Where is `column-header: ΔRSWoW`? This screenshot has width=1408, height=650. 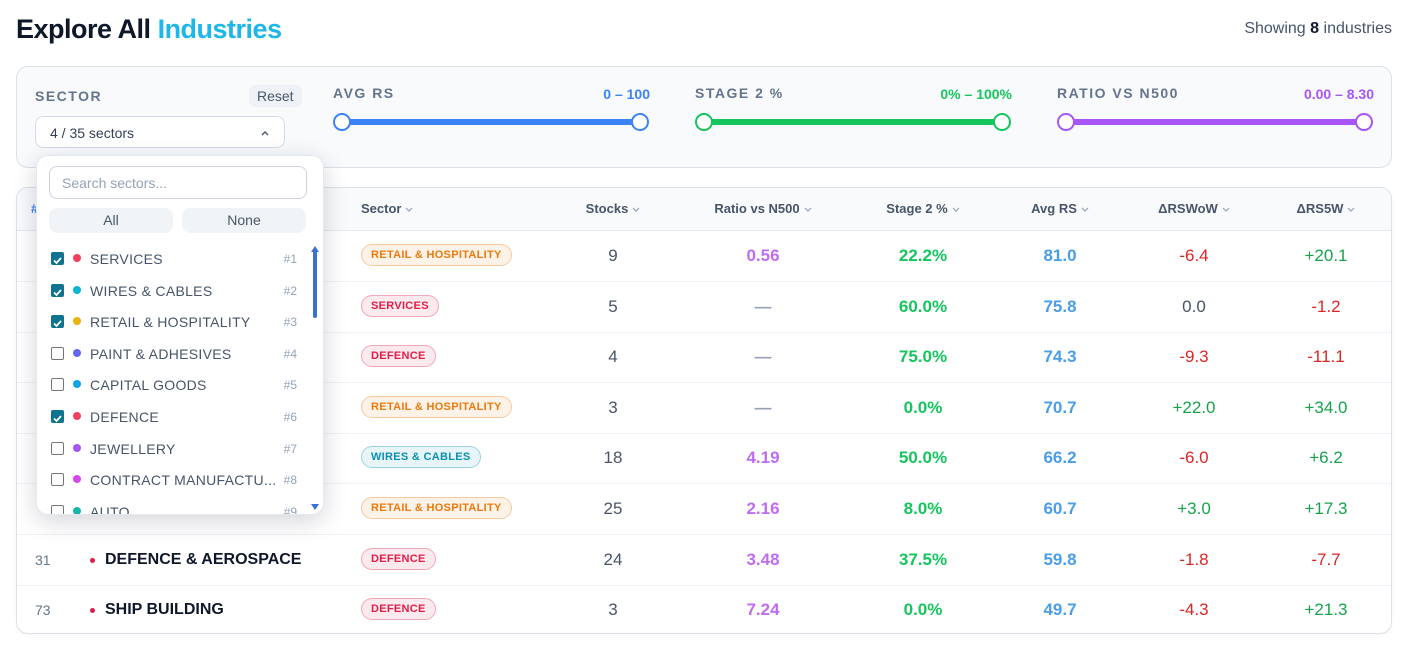 column-header: ΔRSWoW is located at coordinates (1194, 208).